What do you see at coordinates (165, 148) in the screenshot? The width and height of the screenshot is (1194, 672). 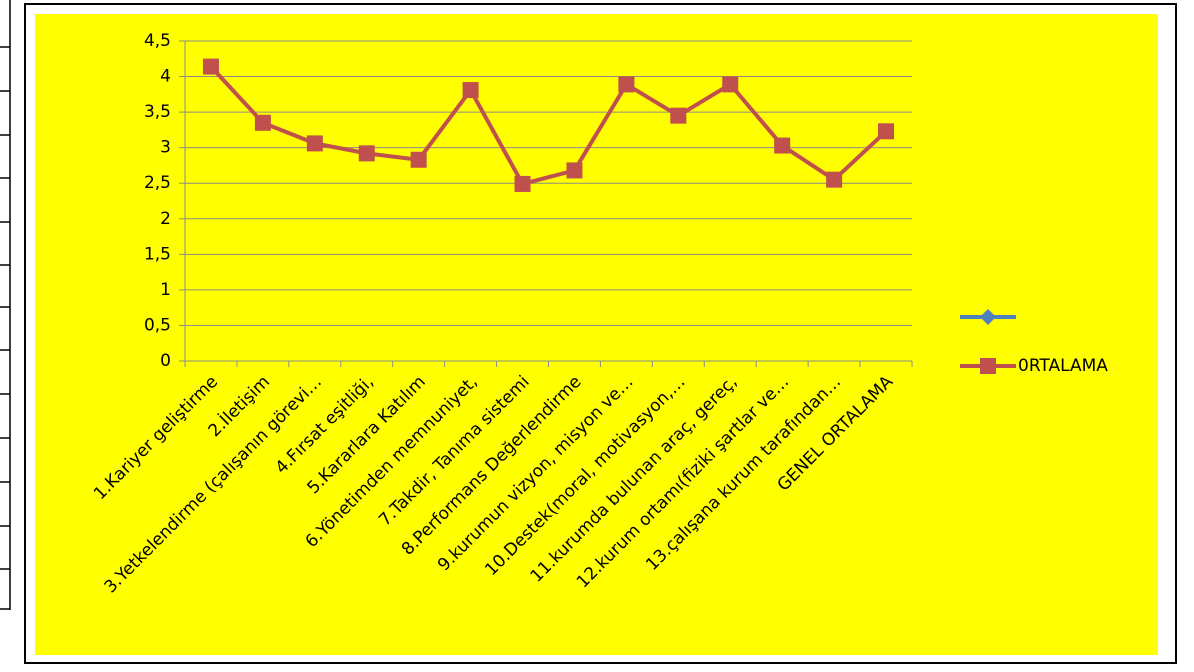 I see `y-tick-label: 3` at bounding box center [165, 148].